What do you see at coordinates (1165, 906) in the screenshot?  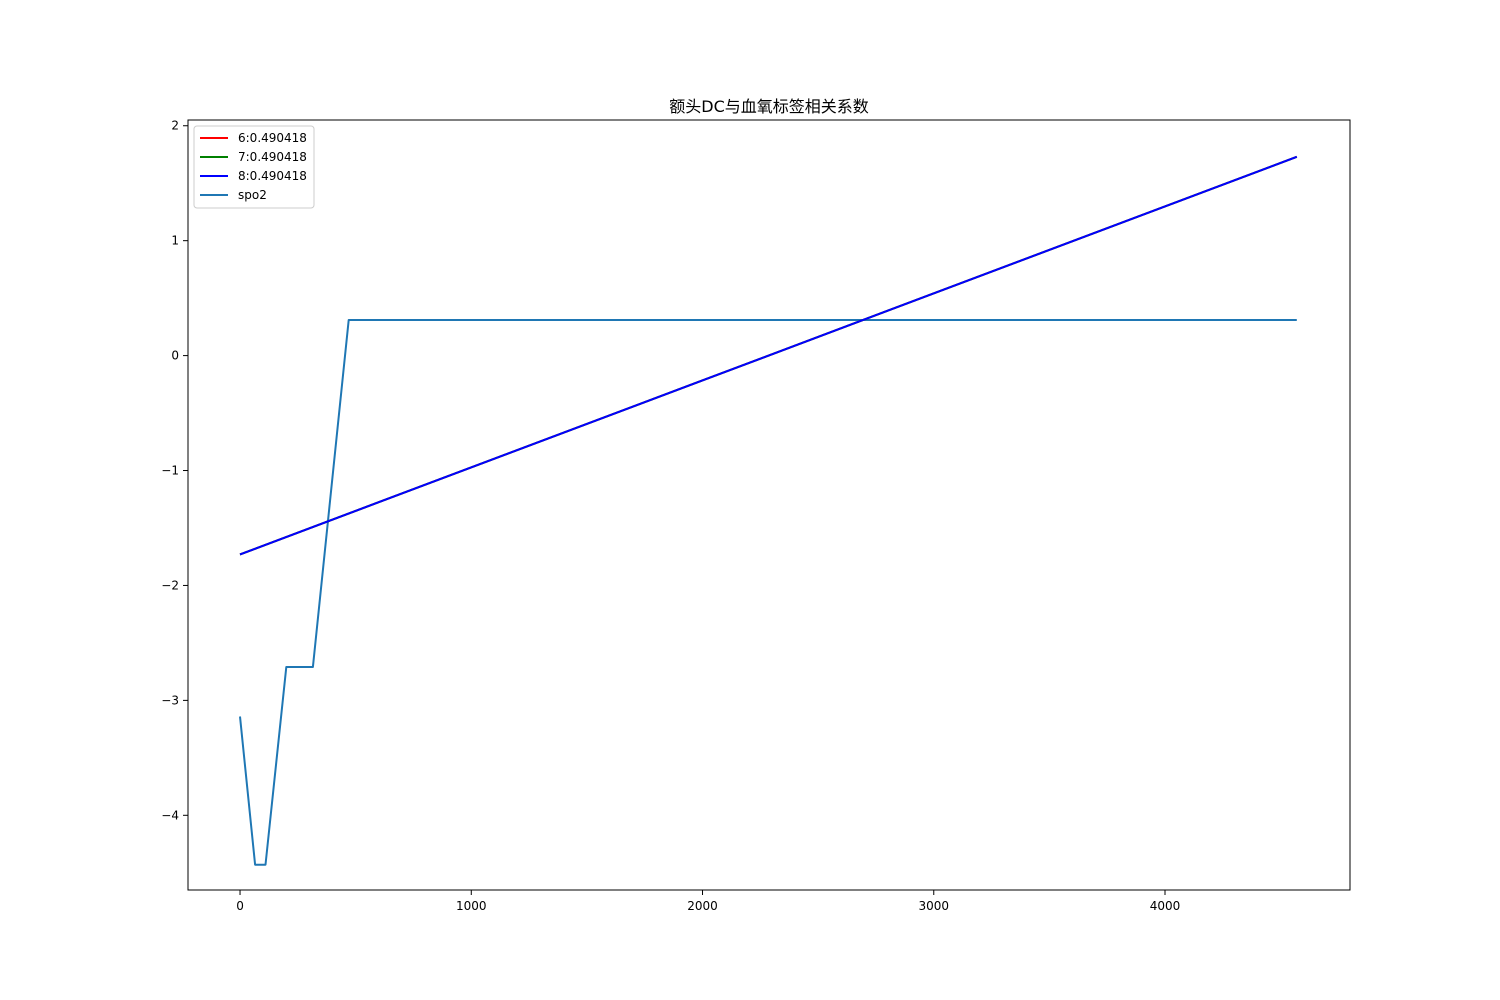 I see `x-tick-label: 4000` at bounding box center [1165, 906].